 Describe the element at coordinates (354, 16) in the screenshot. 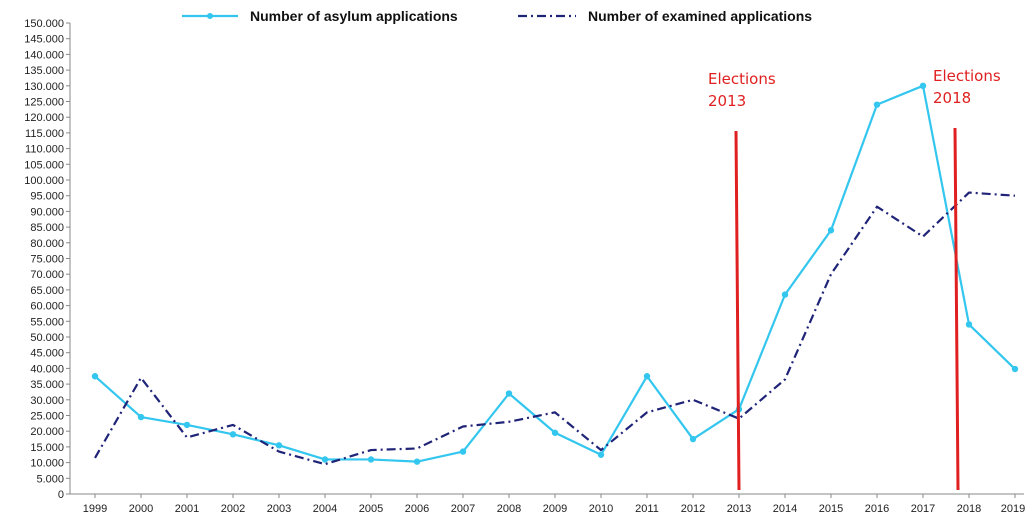

I see `legend-label-asylum: Number of asylum applications` at that location.